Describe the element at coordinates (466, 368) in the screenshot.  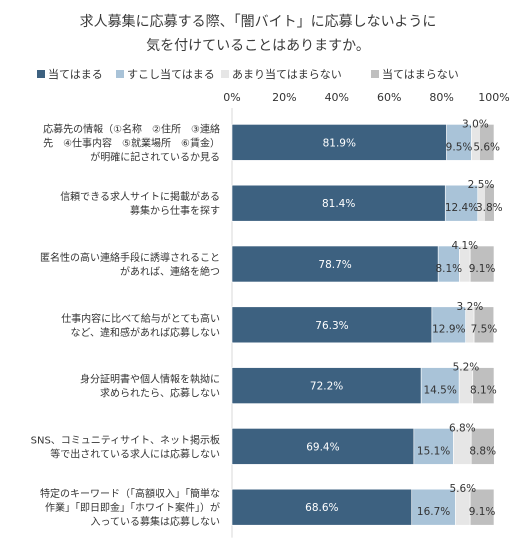
I see `data-label: 5.2%` at that location.